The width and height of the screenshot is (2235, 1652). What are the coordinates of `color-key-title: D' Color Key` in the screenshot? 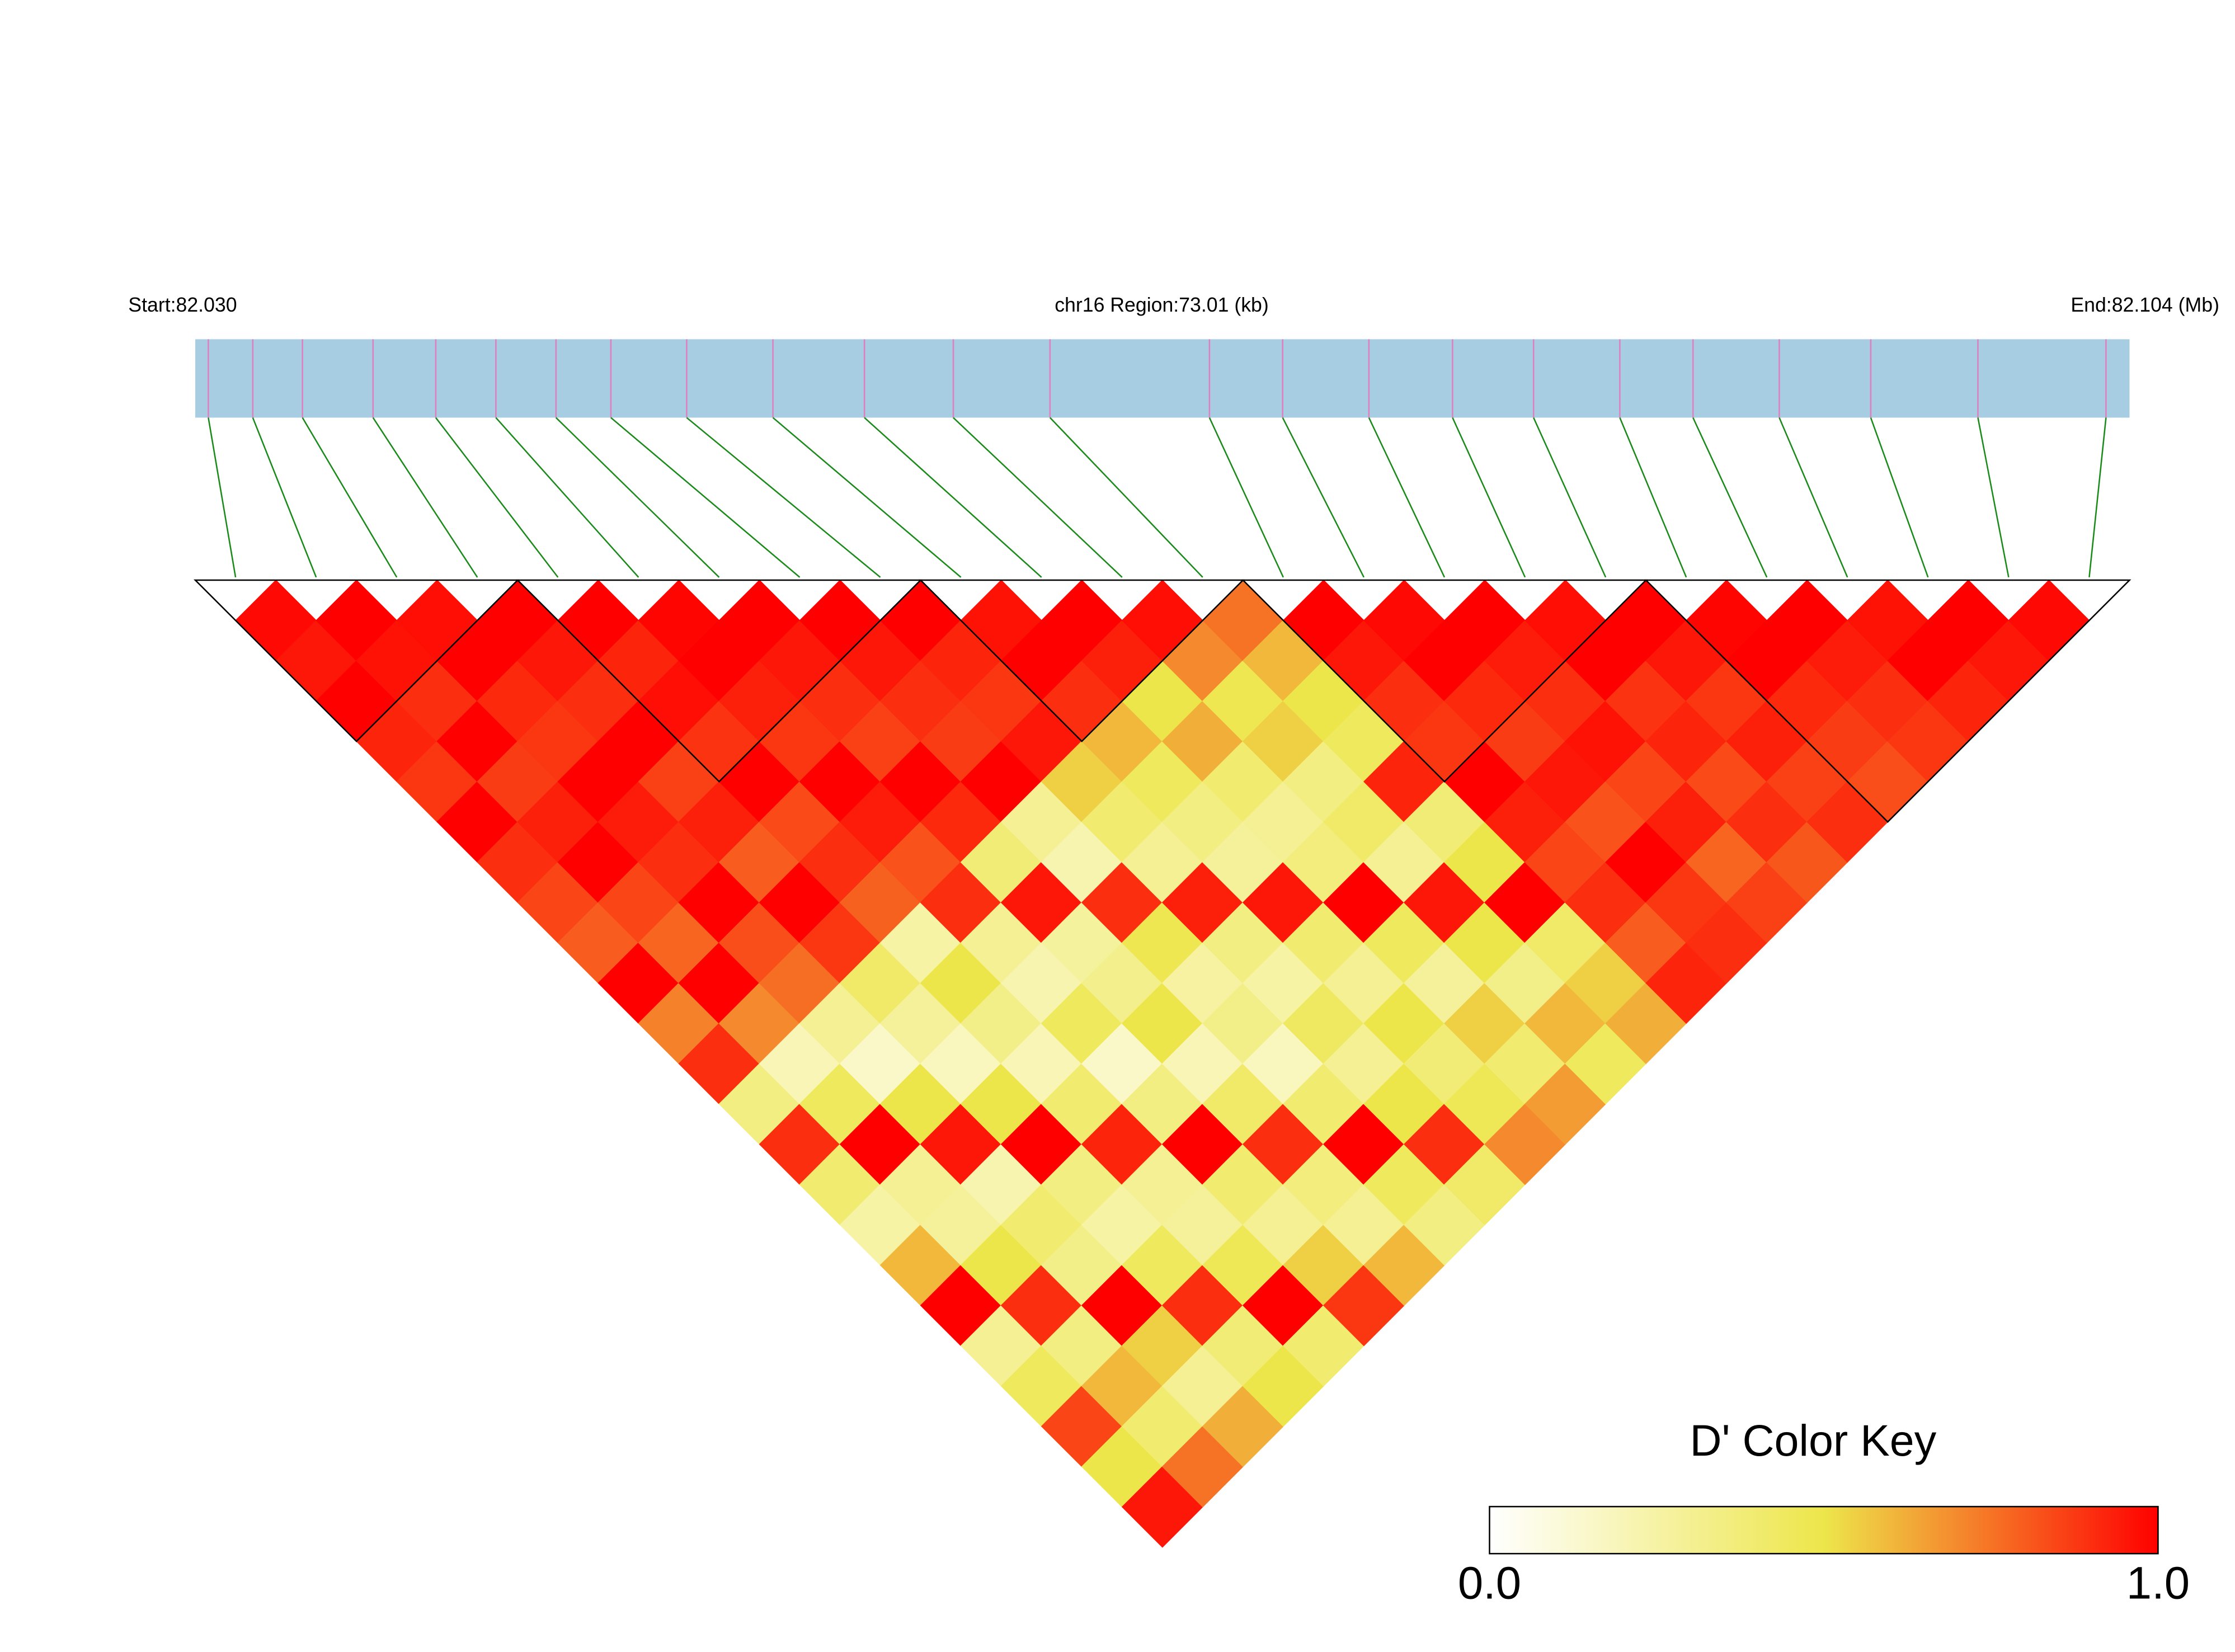 It's located at (1813, 1441).